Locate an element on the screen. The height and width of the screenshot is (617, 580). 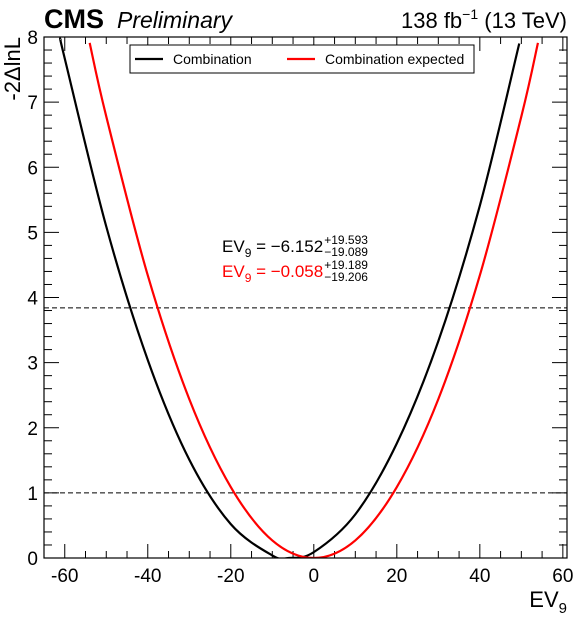
lumi-label: 138 fb−1 (13 TeV) is located at coordinates (484, 19).